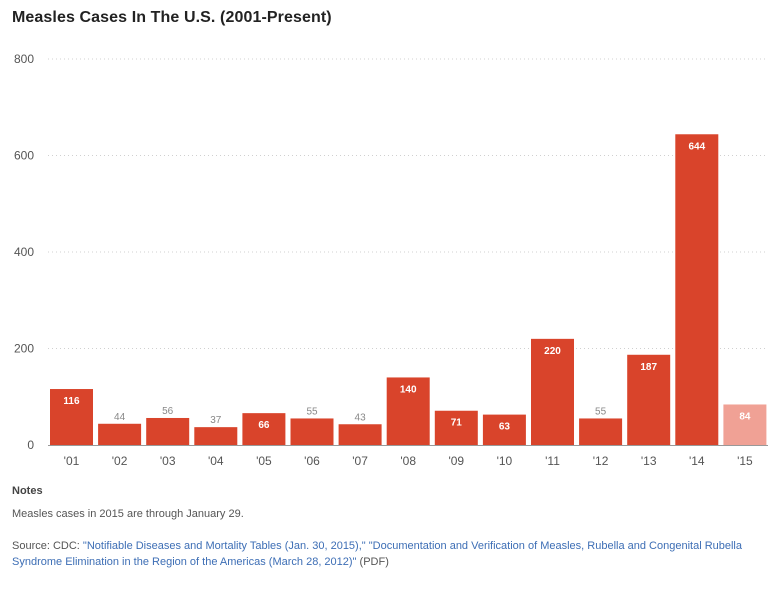 The height and width of the screenshot is (590, 784). I want to click on chart-title: Measles Cases In The U.S. (2001-Present), so click(172, 17).